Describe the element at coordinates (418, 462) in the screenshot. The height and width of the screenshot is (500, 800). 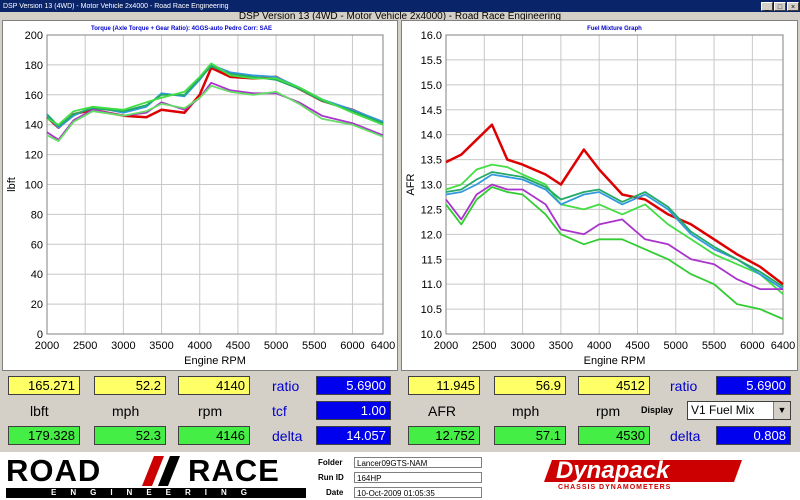
I see `folder-value: Lancer09GTS-NAM` at that location.